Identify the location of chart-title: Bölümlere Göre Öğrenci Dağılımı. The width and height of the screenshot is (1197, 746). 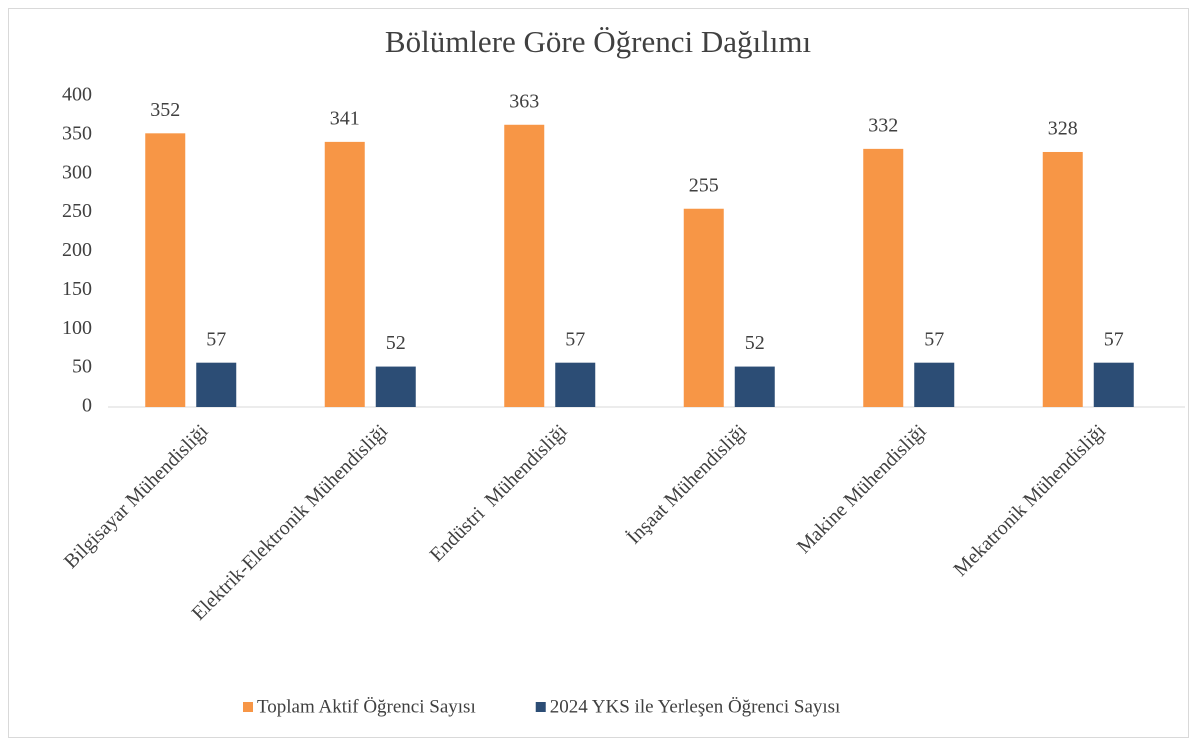
(598, 41).